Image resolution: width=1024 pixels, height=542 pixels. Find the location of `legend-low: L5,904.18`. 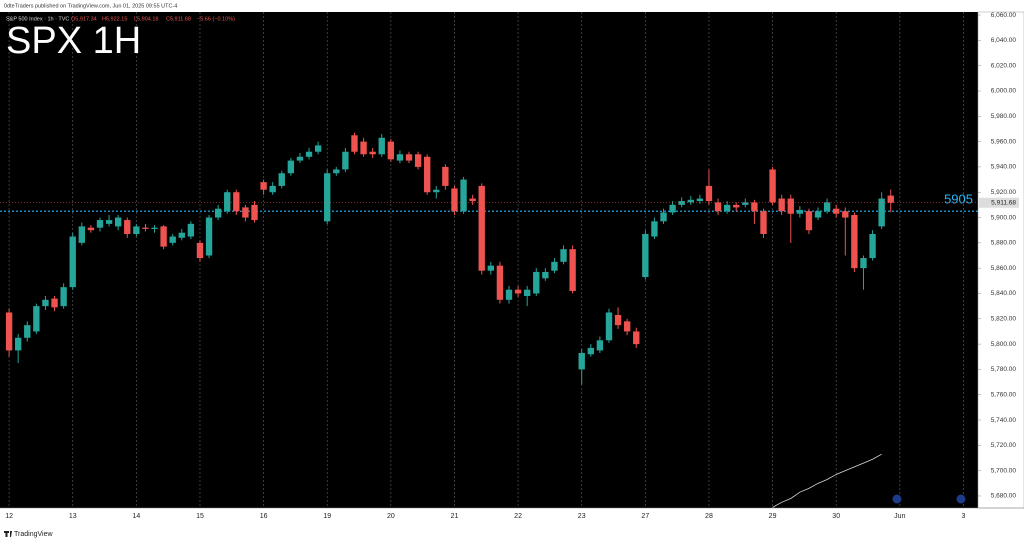

legend-low: L5,904.18 is located at coordinates (146, 19).